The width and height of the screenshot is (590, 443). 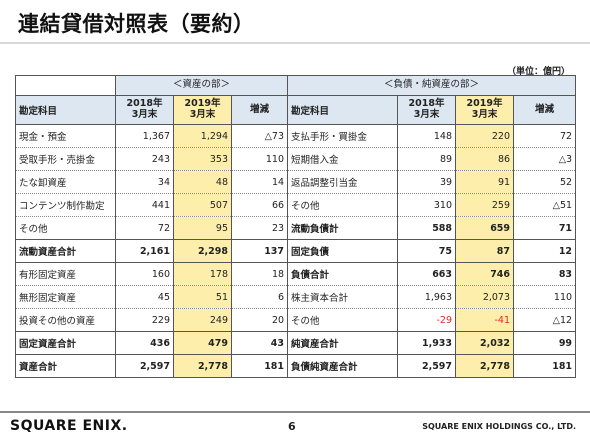 What do you see at coordinates (427, 228) in the screenshot?
I see `liability-2018-value: 588` at bounding box center [427, 228].